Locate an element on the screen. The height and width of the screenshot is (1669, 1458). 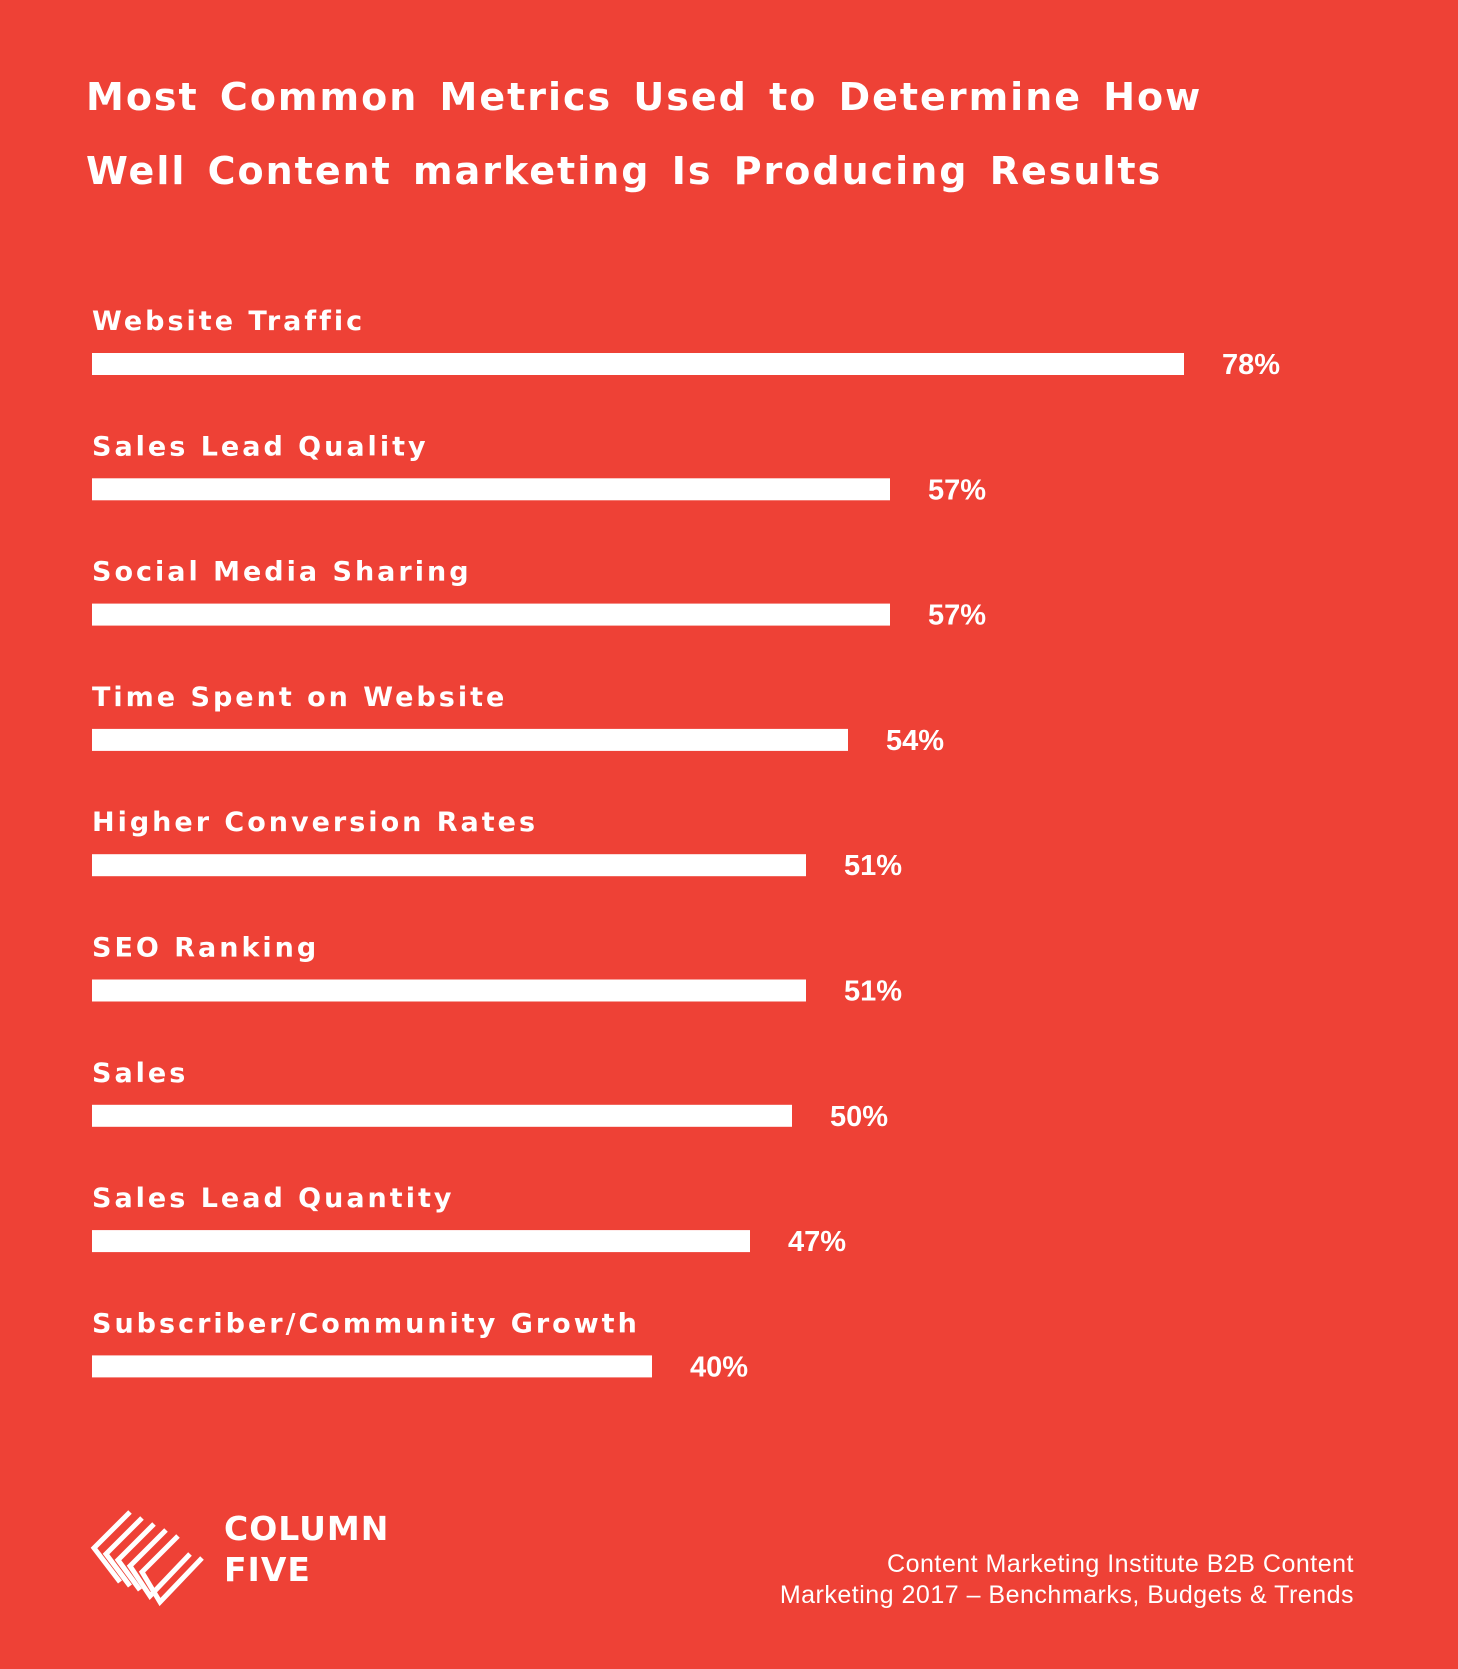
category-label: SEO Ranking is located at coordinates (205, 948).